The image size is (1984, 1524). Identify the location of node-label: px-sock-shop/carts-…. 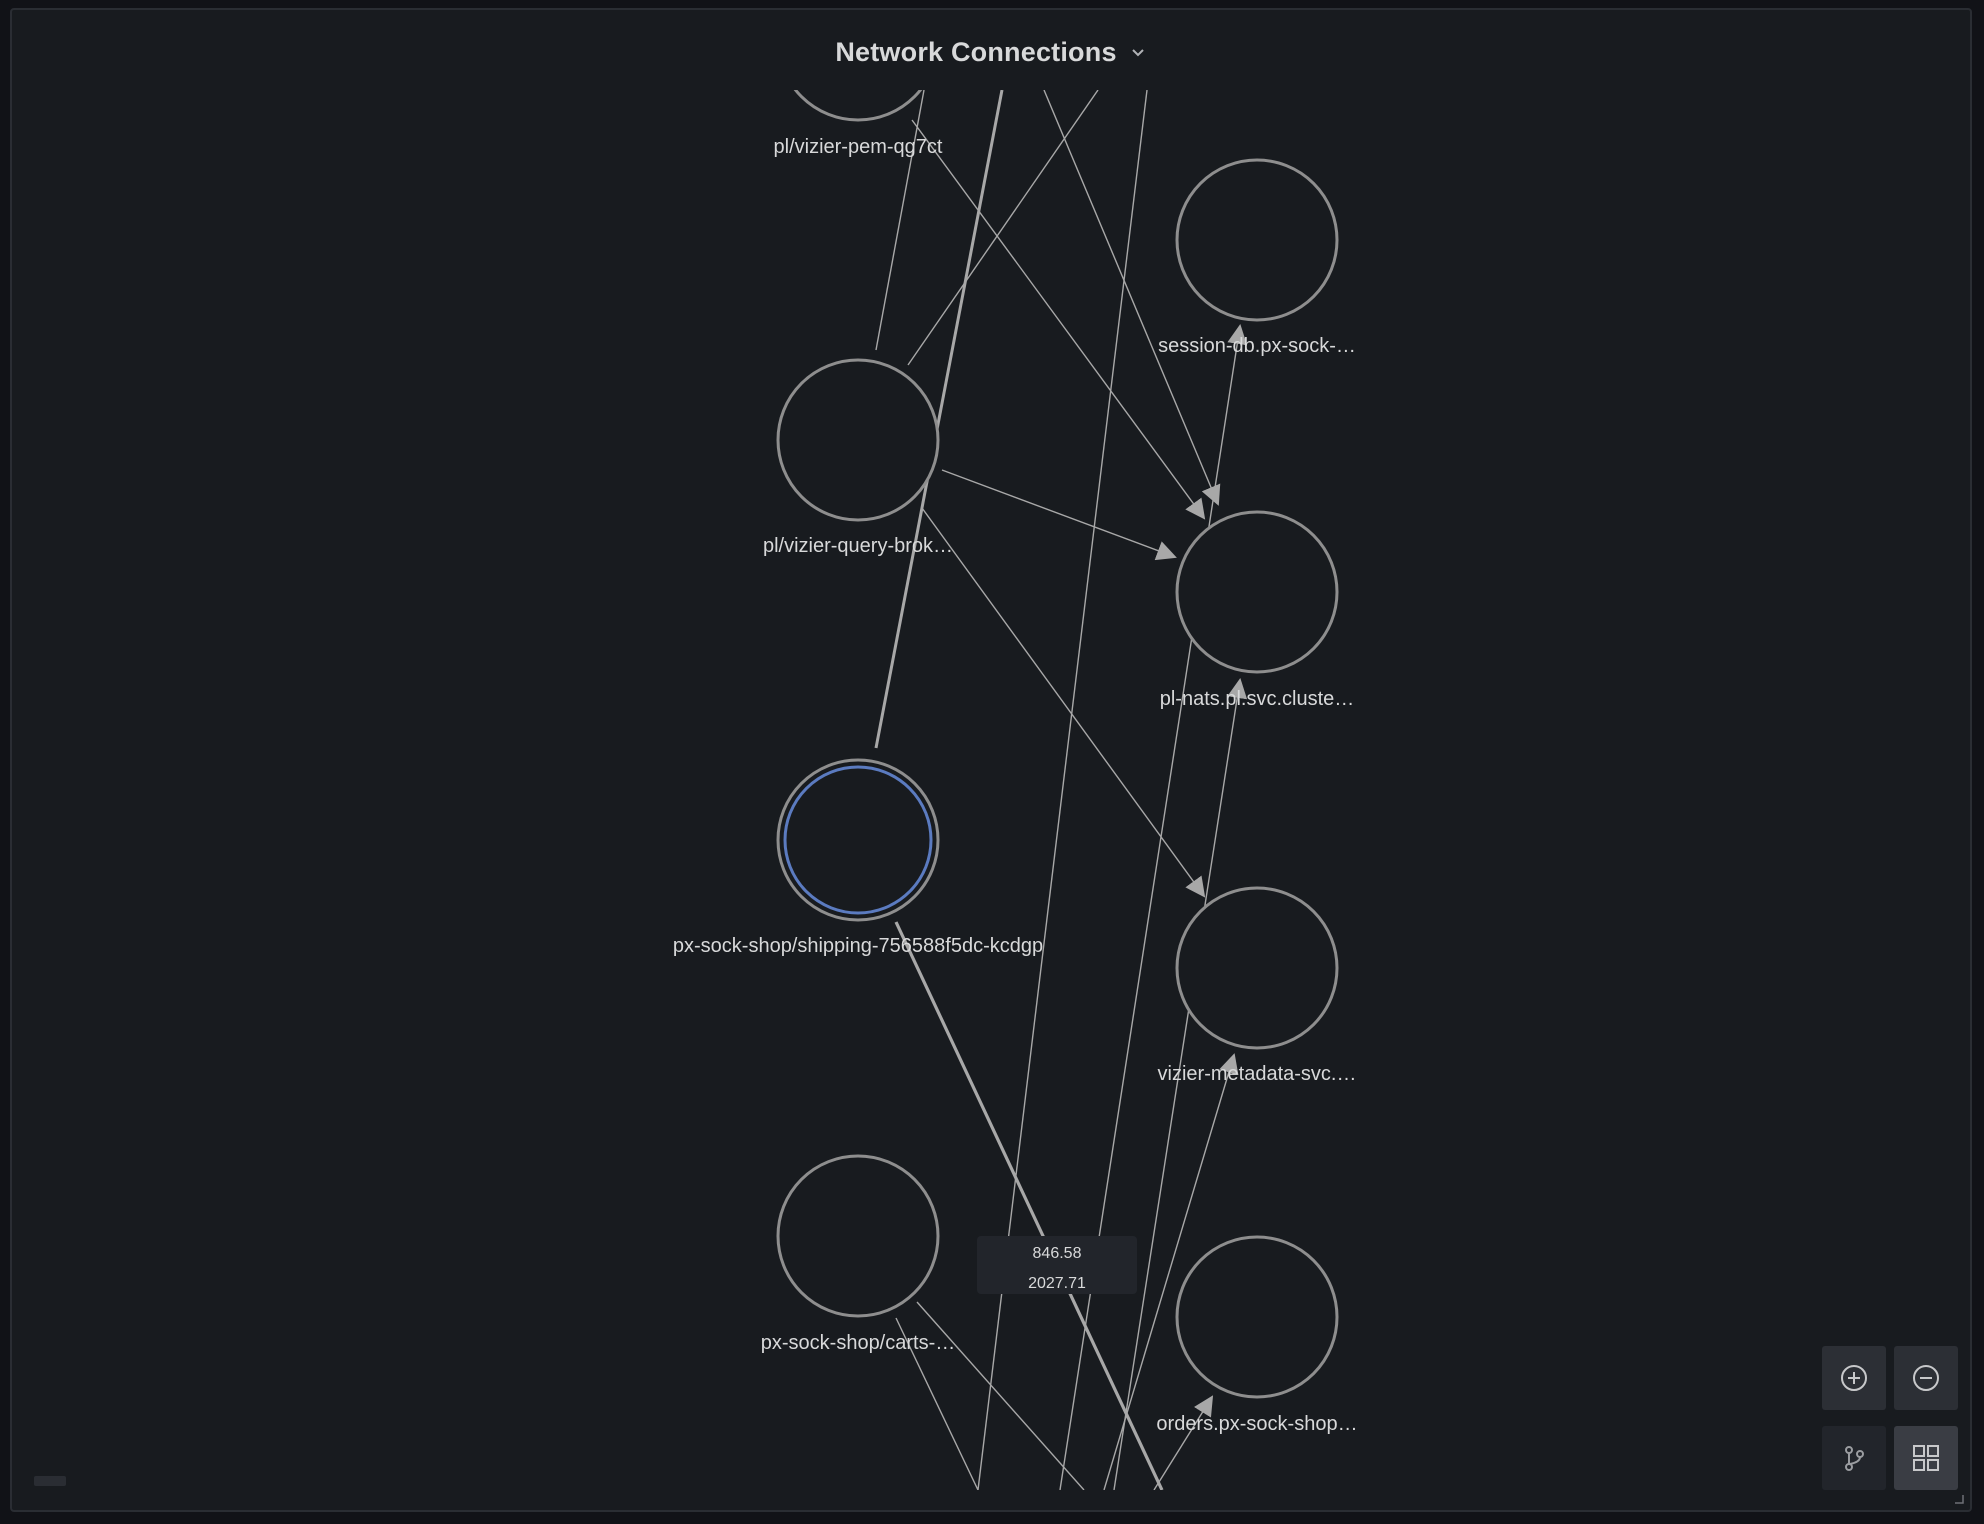
(858, 1343).